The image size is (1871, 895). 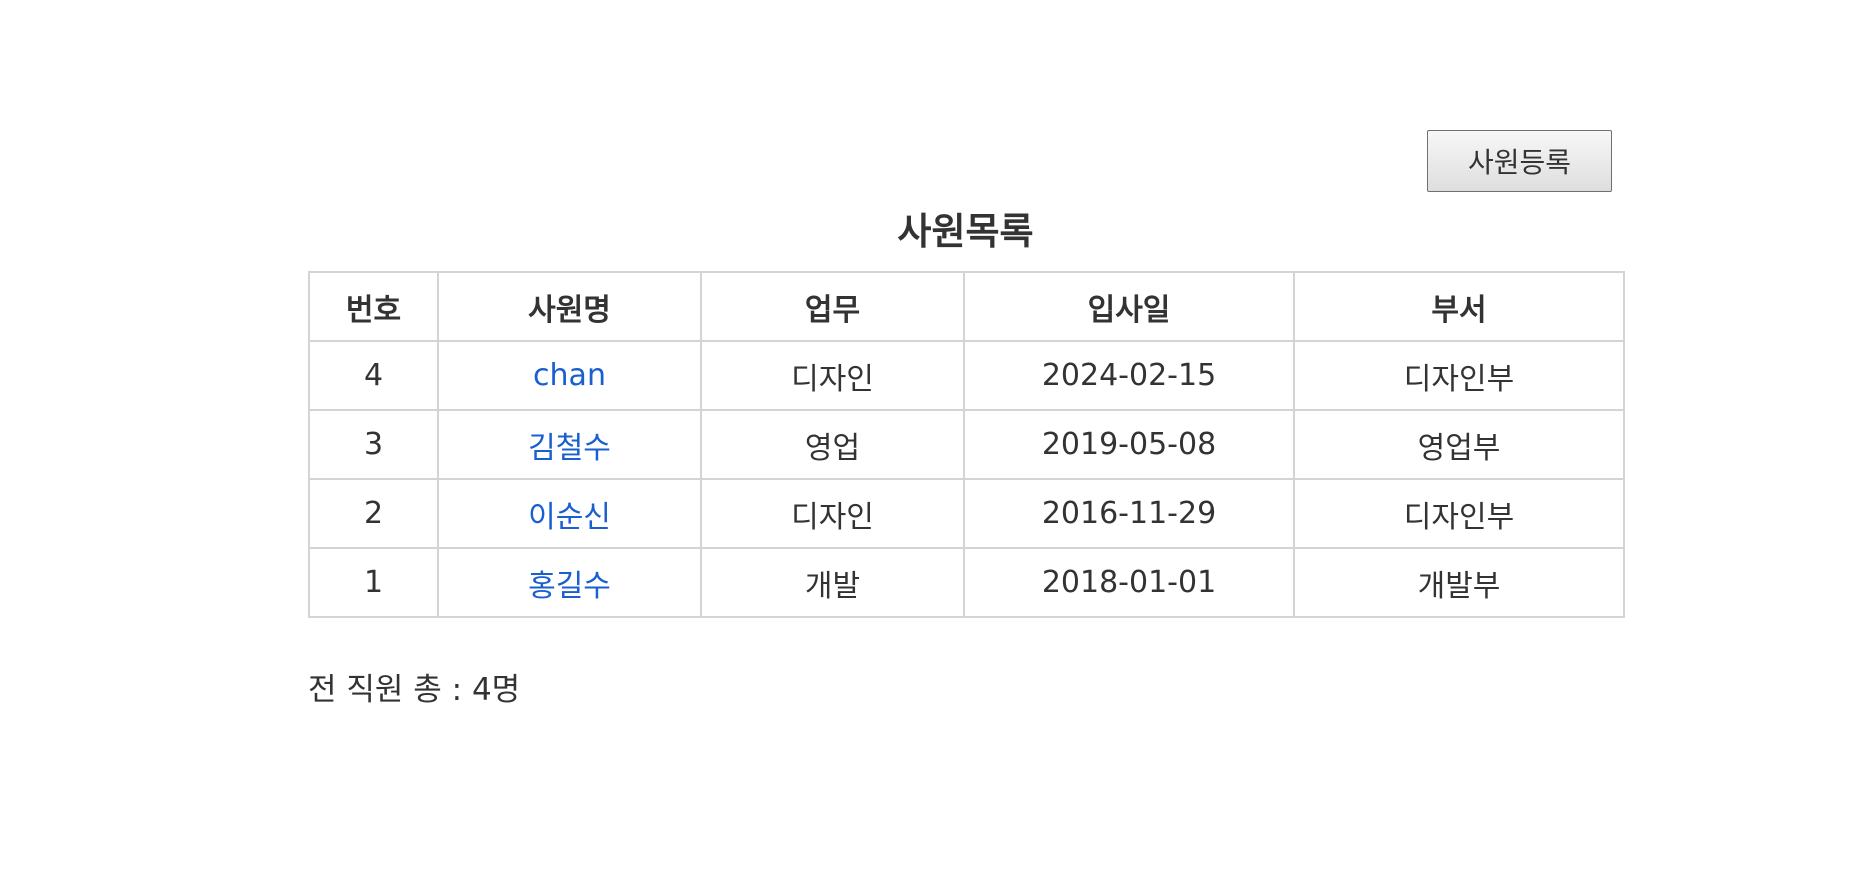 I want to click on cell-employee-name: 이순신, so click(x=569, y=513).